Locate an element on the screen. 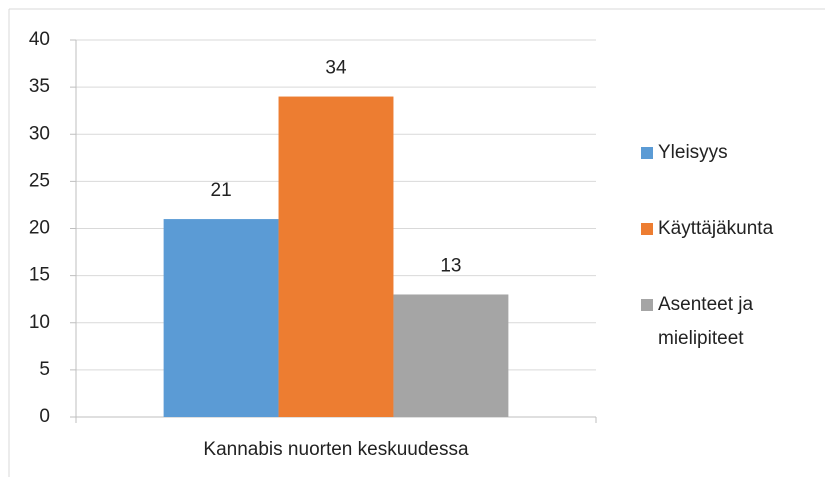 The width and height of the screenshot is (825, 477). y-tick-label: 30 is located at coordinates (39, 133).